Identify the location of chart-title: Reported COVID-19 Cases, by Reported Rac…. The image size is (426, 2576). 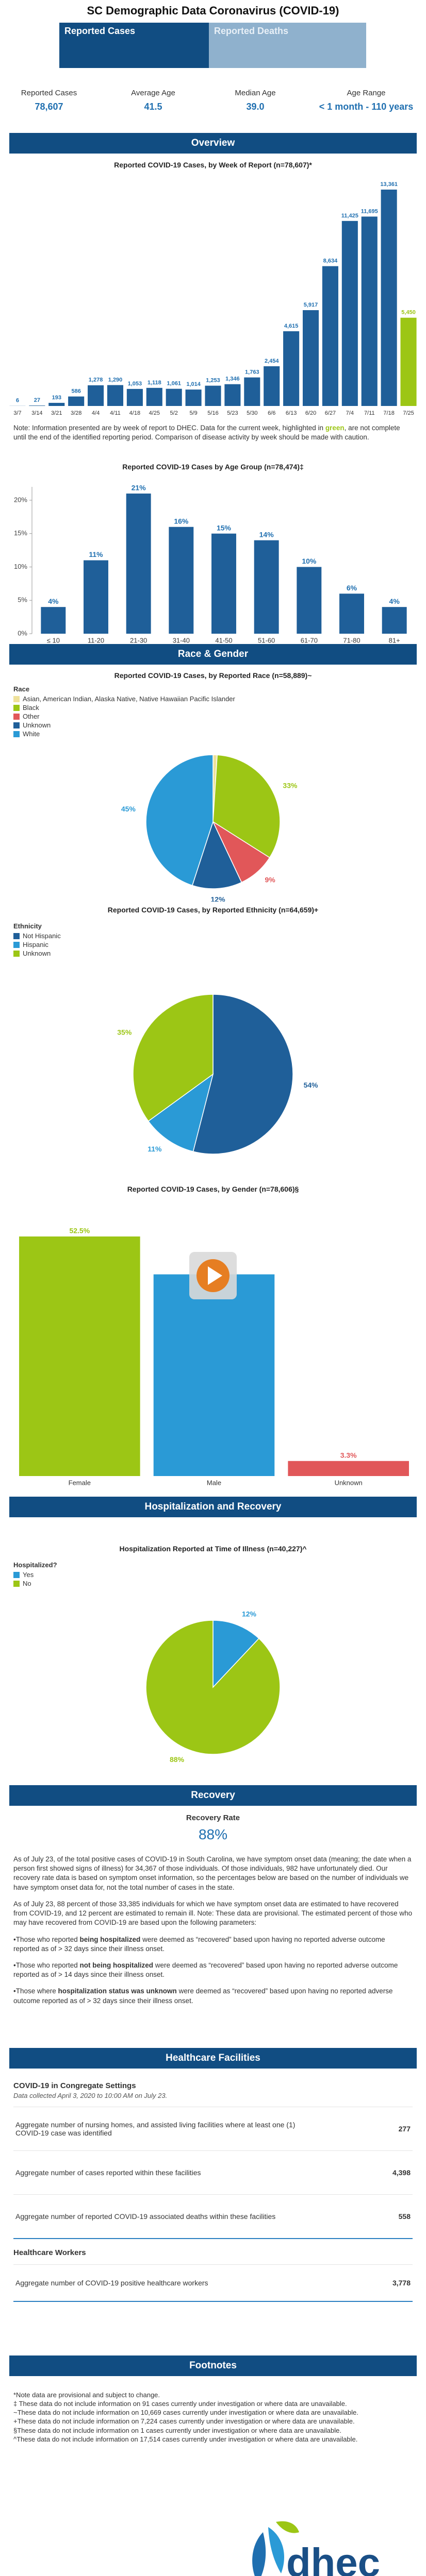
(213, 676).